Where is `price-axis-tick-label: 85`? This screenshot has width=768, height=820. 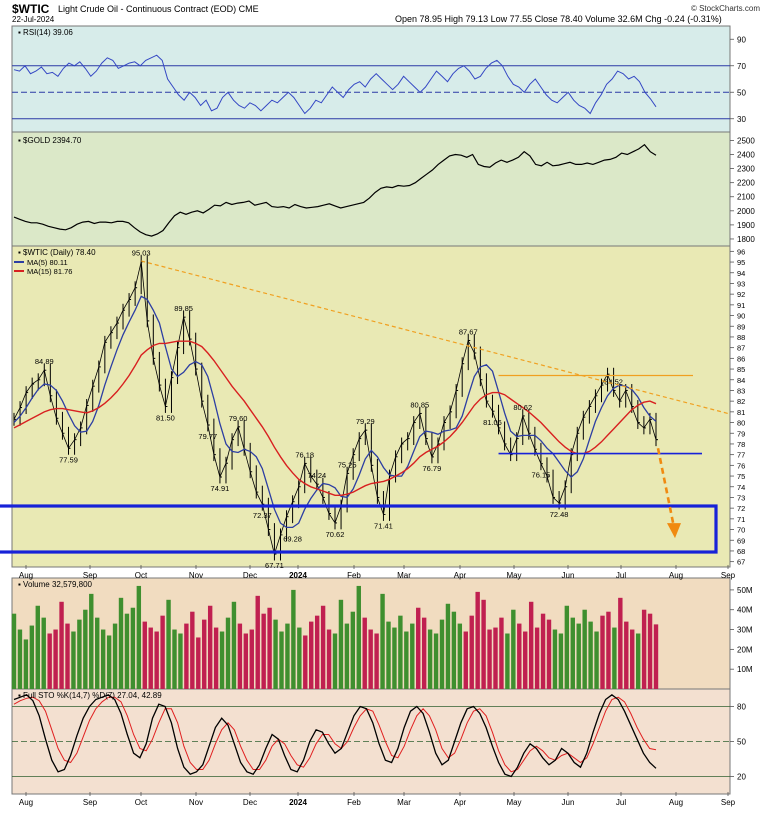
price-axis-tick-label: 85 is located at coordinates (741, 369).